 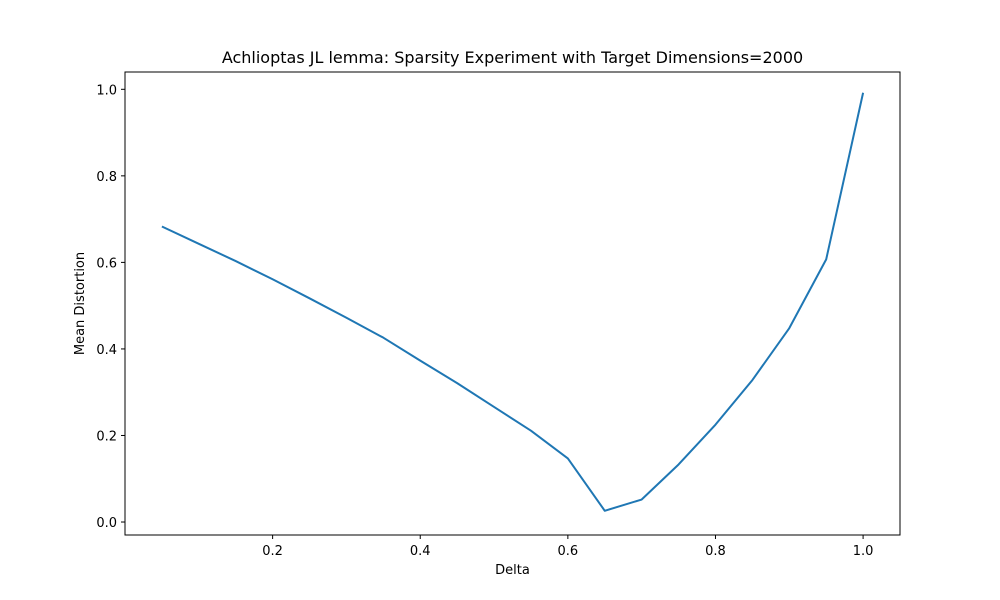 I want to click on y-tick-label: 0.2, so click(x=106, y=436).